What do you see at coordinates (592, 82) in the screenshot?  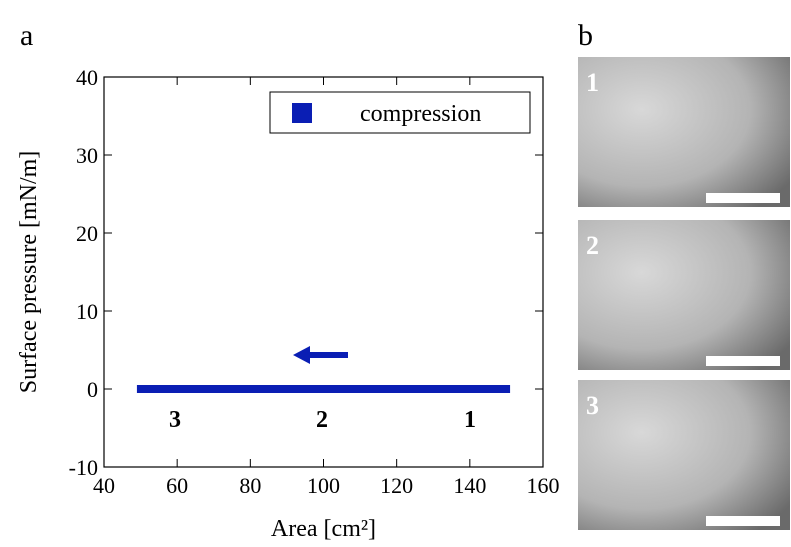 I see `image-label: 1` at bounding box center [592, 82].